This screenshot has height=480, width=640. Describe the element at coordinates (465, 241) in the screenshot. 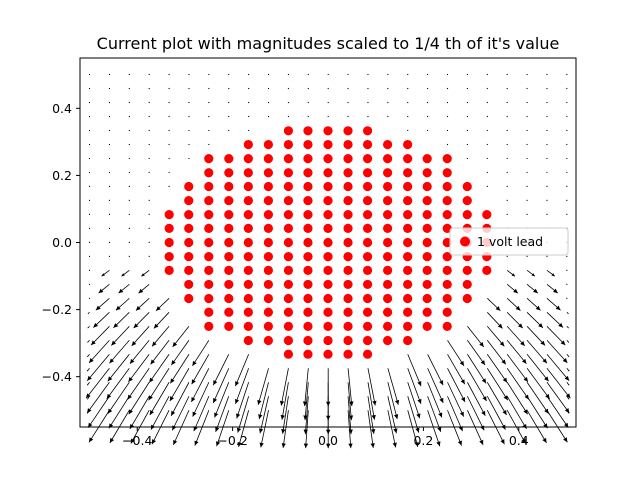

I see `legend-marker` at that location.